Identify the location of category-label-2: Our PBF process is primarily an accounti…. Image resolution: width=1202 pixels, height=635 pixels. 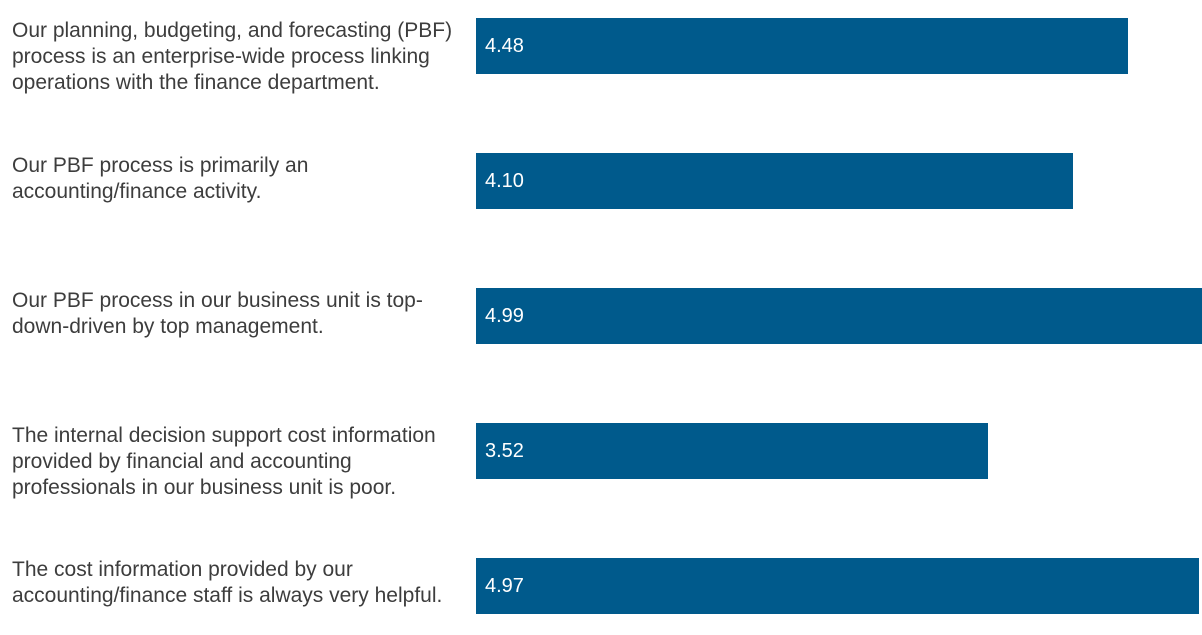
(160, 178).